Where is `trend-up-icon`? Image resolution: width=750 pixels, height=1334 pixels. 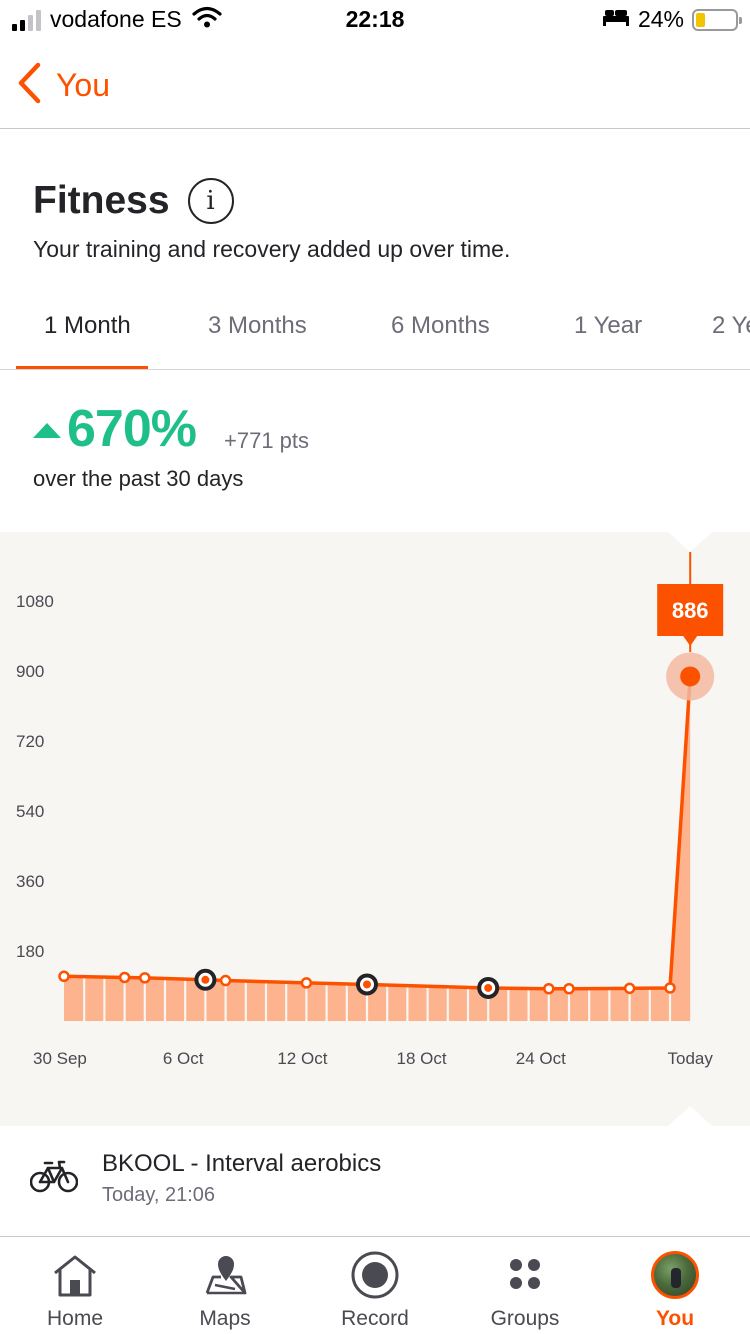
trend-up-icon is located at coordinates (47, 430).